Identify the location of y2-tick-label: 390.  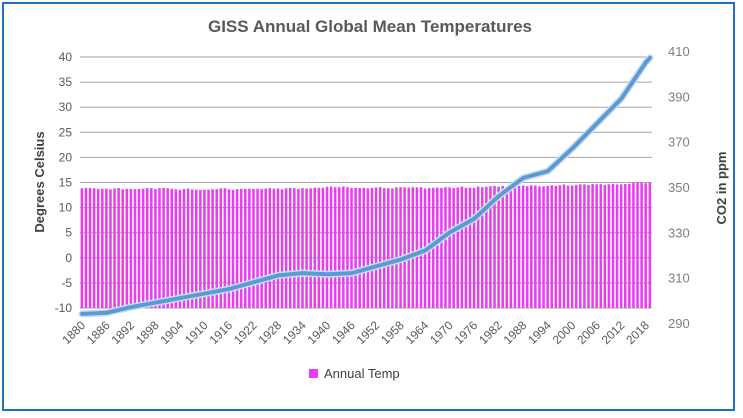
(679, 96).